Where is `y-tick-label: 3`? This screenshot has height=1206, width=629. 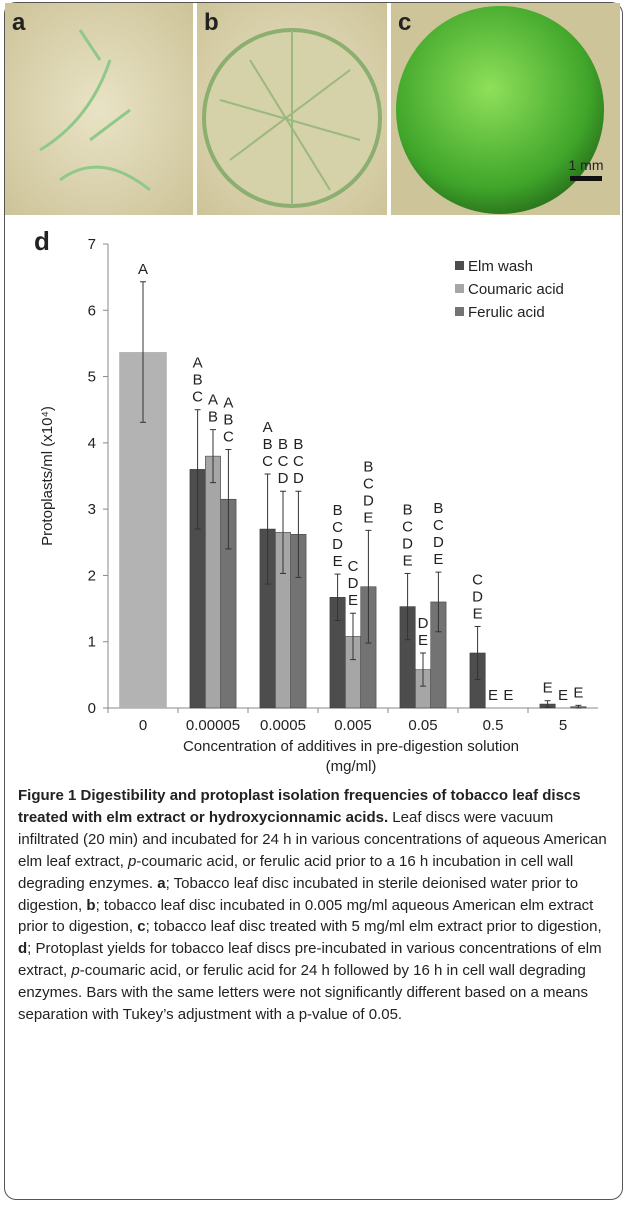
y-tick-label: 3 is located at coordinates (92, 509).